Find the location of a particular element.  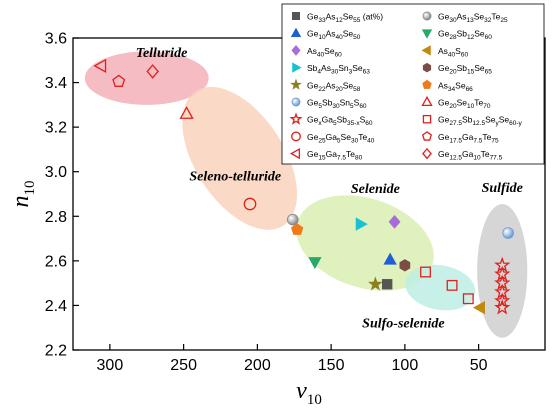

x-tick-label: 150 is located at coordinates (331, 365).